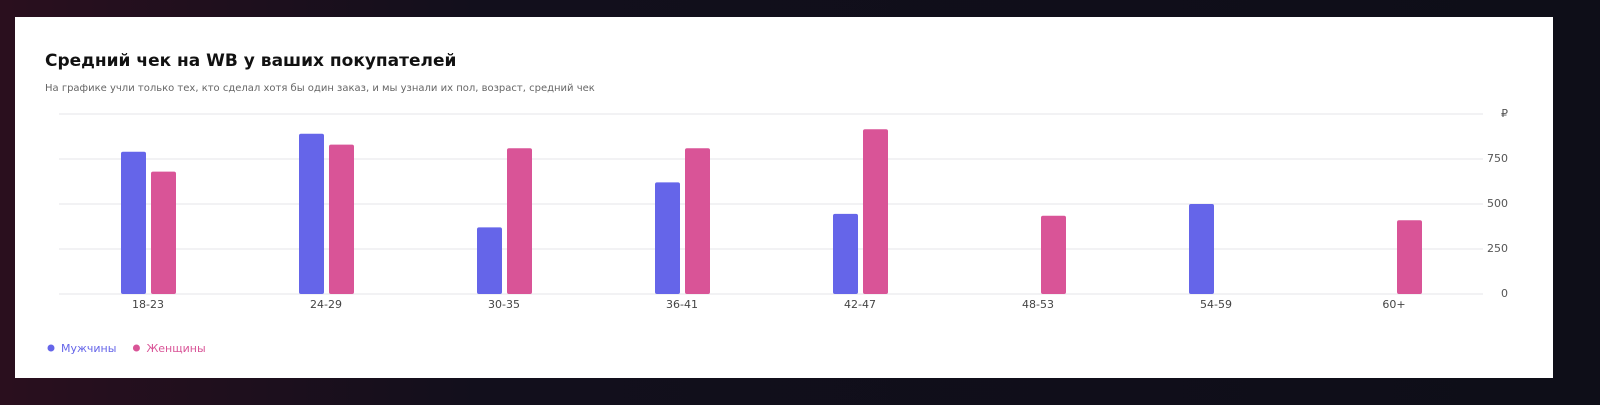  Describe the element at coordinates (682, 304) in the screenshot. I see `x-tick-label: 36-41` at that location.